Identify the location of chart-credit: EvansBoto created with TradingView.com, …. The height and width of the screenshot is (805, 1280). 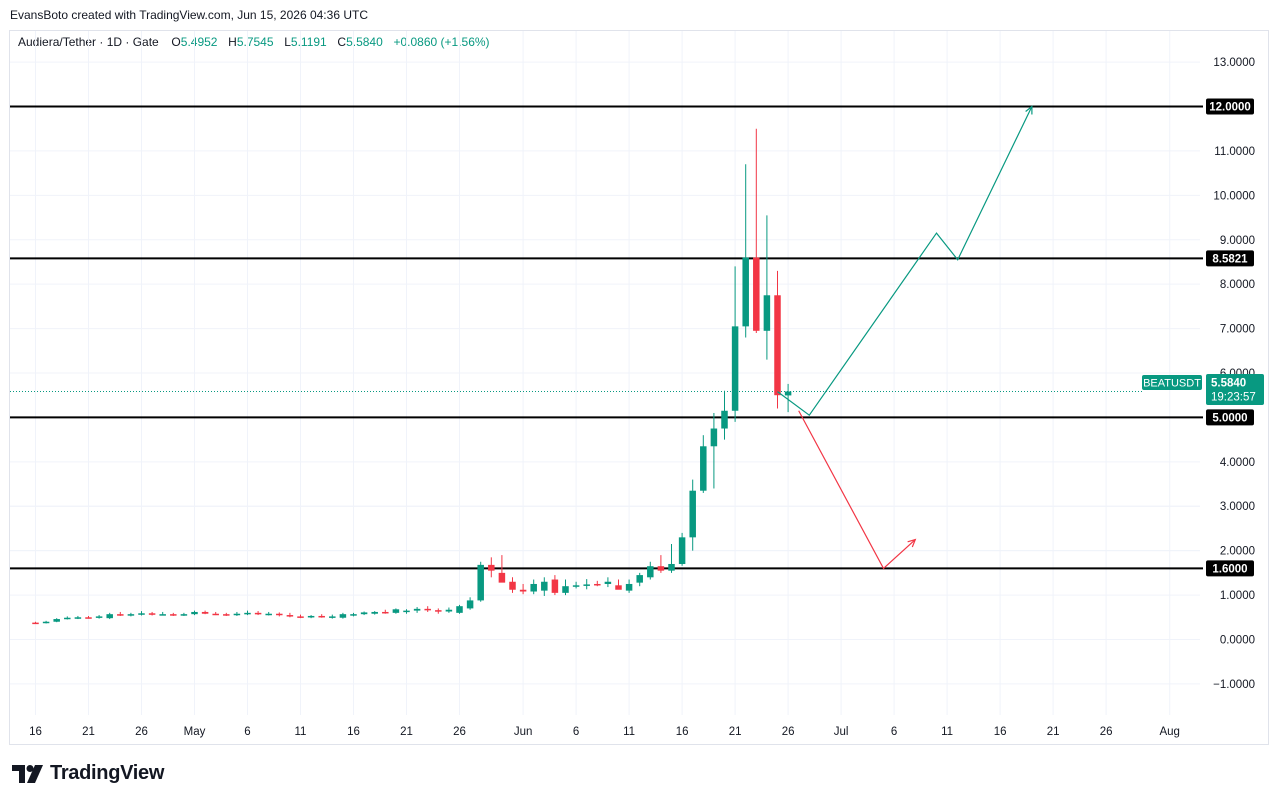
(189, 15).